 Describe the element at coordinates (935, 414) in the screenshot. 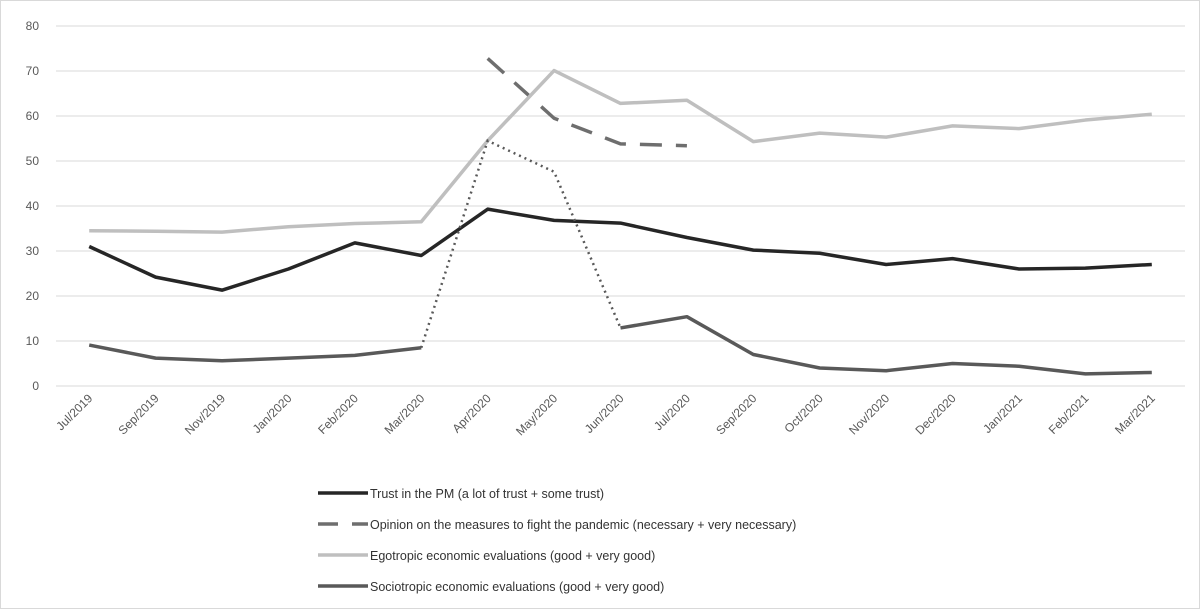

I see `x-tick-label: Dec/2020` at that location.